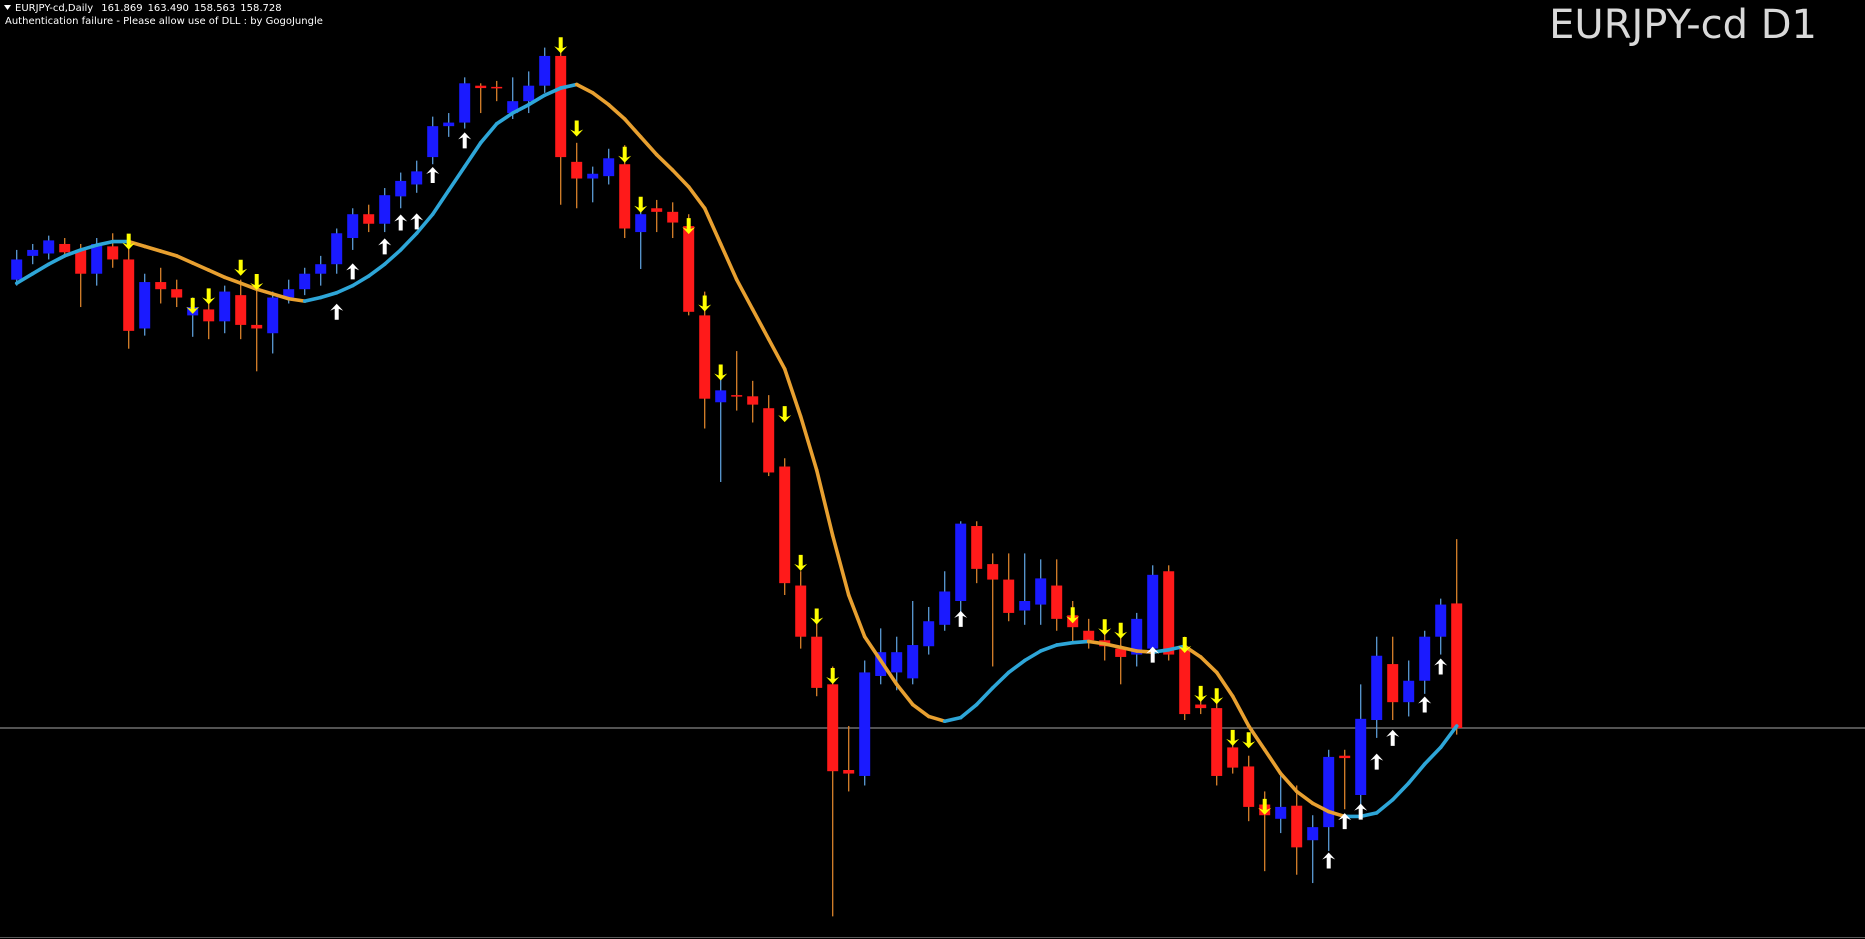 The image size is (1865, 939). Describe the element at coordinates (7, 7) in the screenshot. I see `dropdown-icon` at that location.